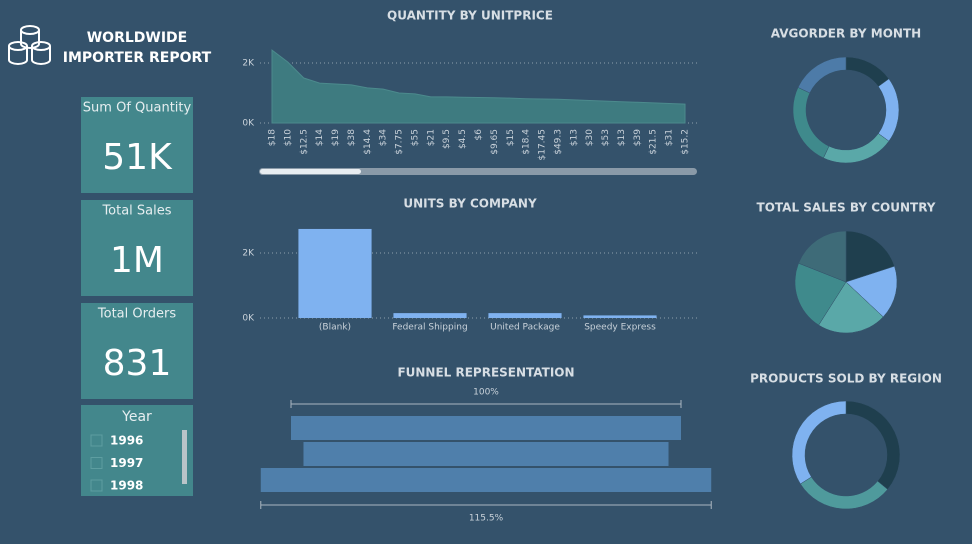 This screenshot has height=544, width=972. Describe the element at coordinates (478, 171) in the screenshot. I see `scrollbar` at that location.